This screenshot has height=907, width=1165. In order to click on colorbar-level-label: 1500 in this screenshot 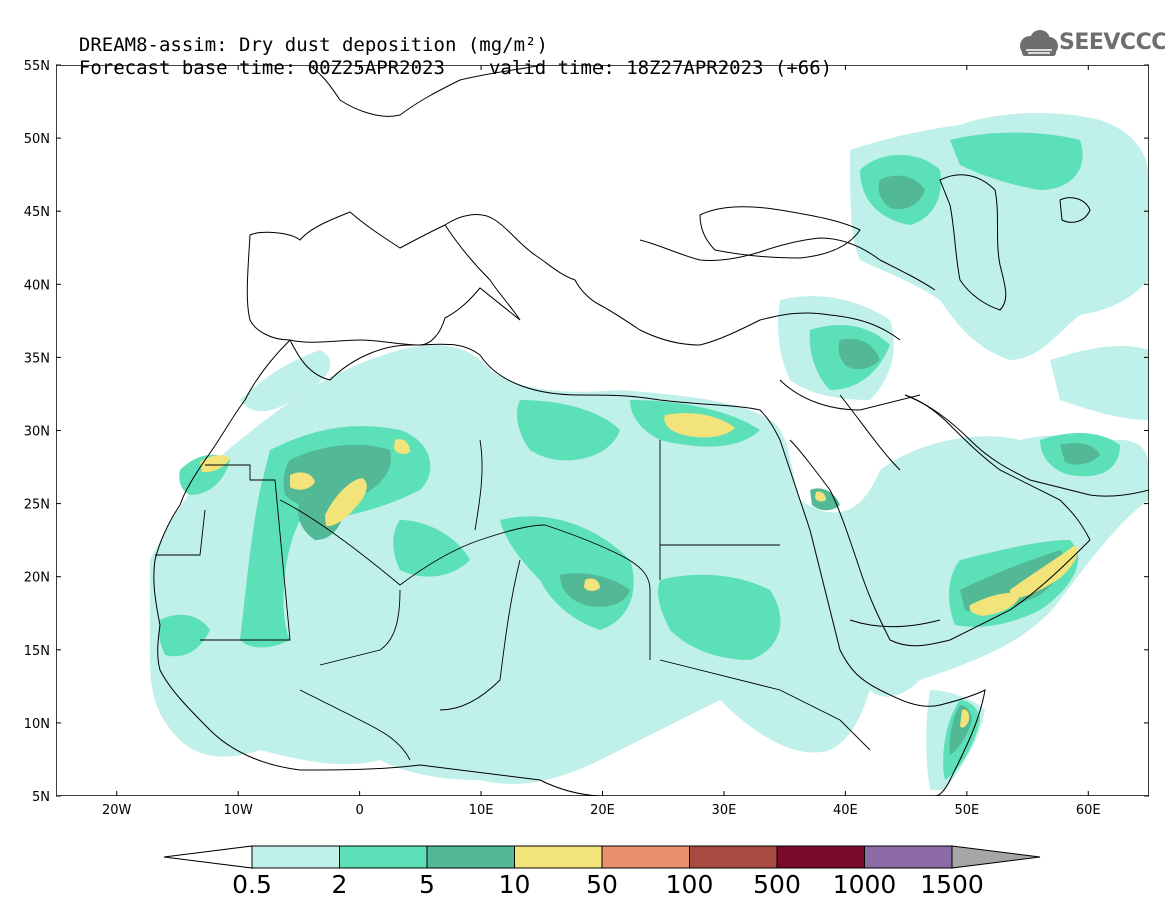, I will do `click(952, 884)`.